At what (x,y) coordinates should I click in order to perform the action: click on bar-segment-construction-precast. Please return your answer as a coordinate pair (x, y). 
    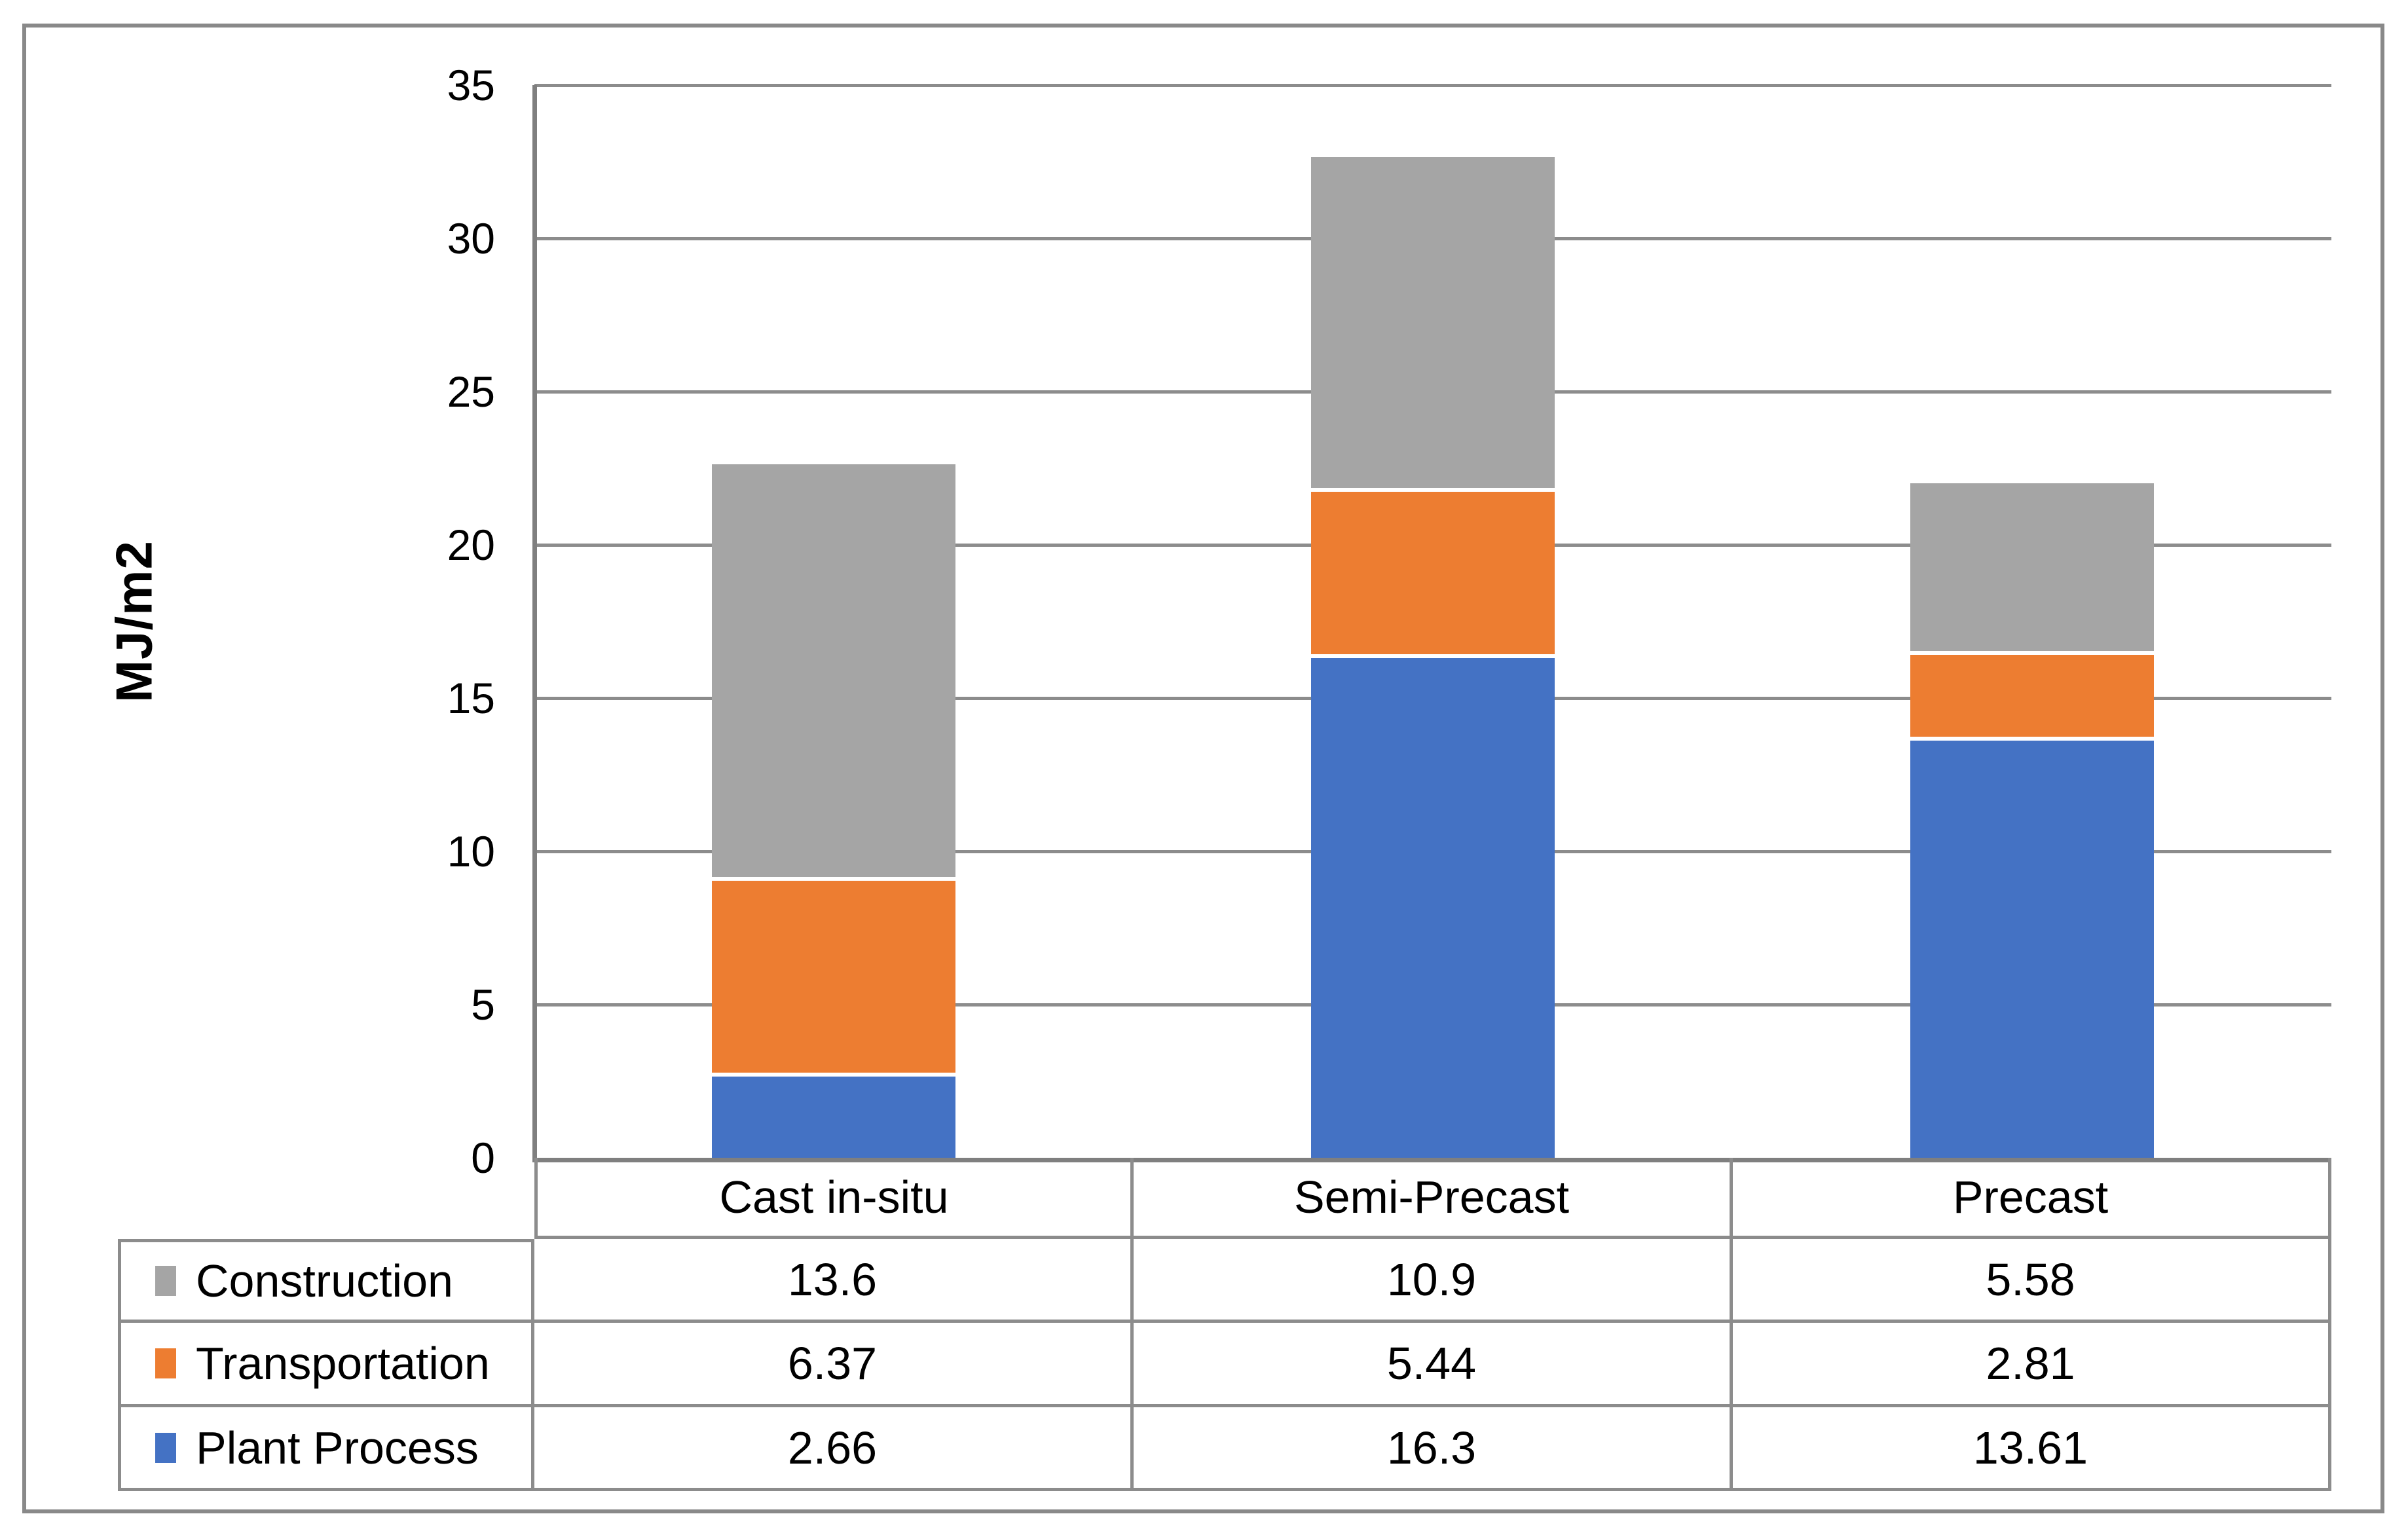
    Looking at the image, I should click on (2032, 569).